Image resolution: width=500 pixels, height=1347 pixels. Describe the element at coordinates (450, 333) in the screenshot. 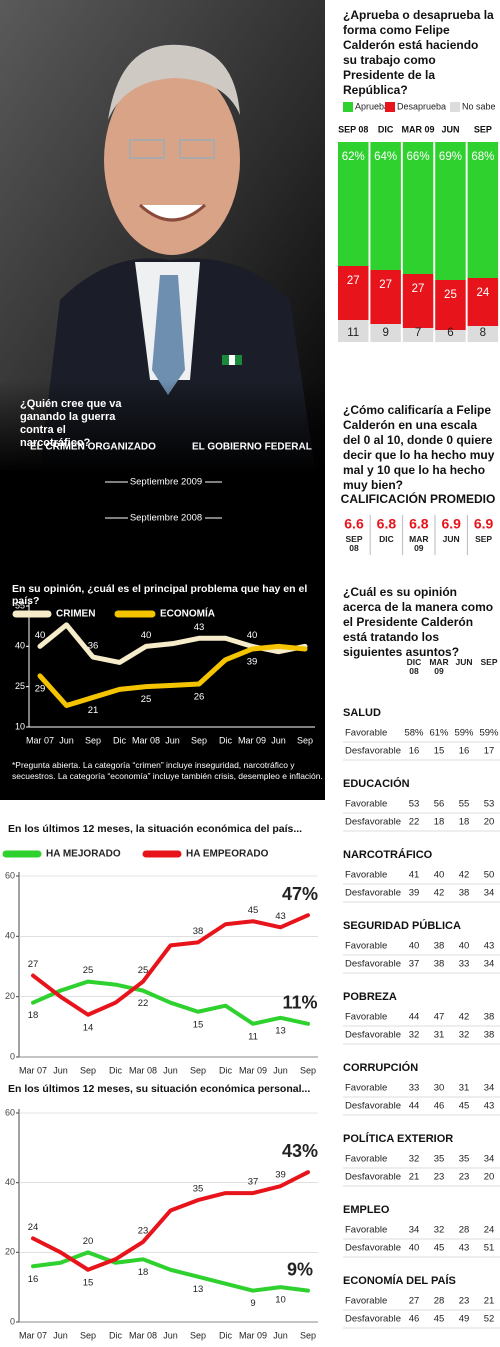

I see `data-label: 6` at that location.